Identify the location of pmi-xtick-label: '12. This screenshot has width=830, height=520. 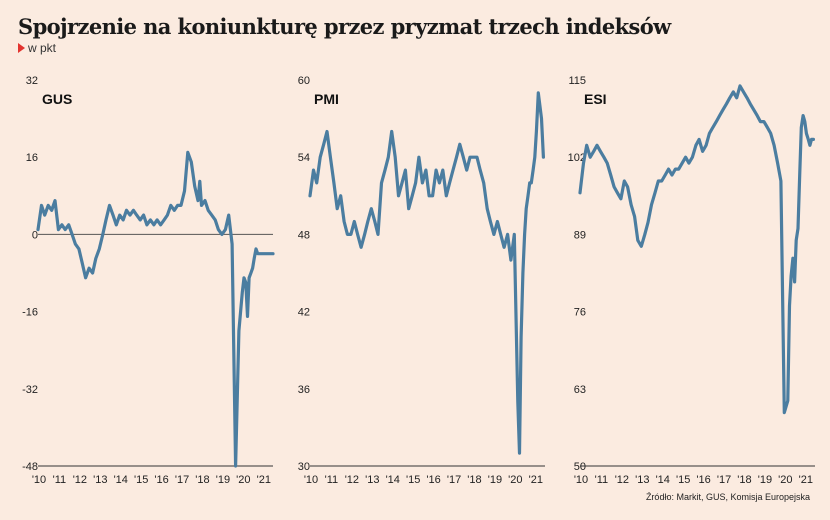
(352, 480).